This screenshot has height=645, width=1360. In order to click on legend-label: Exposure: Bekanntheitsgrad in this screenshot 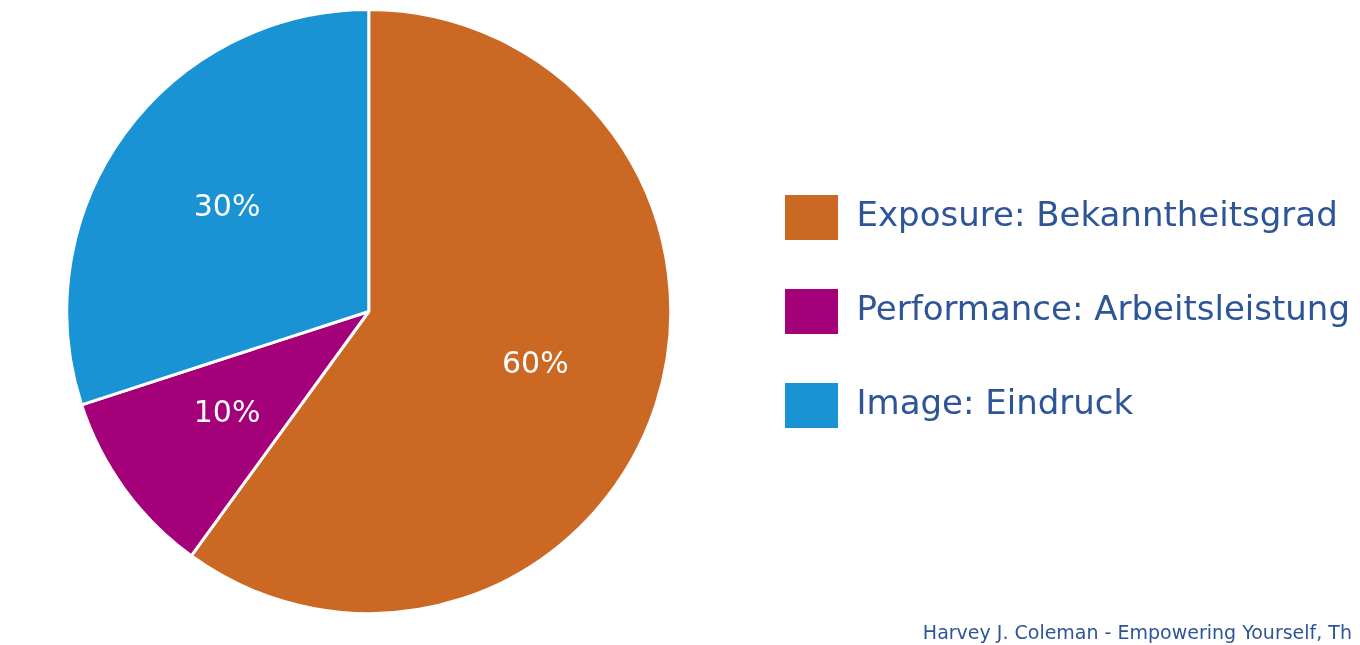, I will do `click(1097, 214)`.